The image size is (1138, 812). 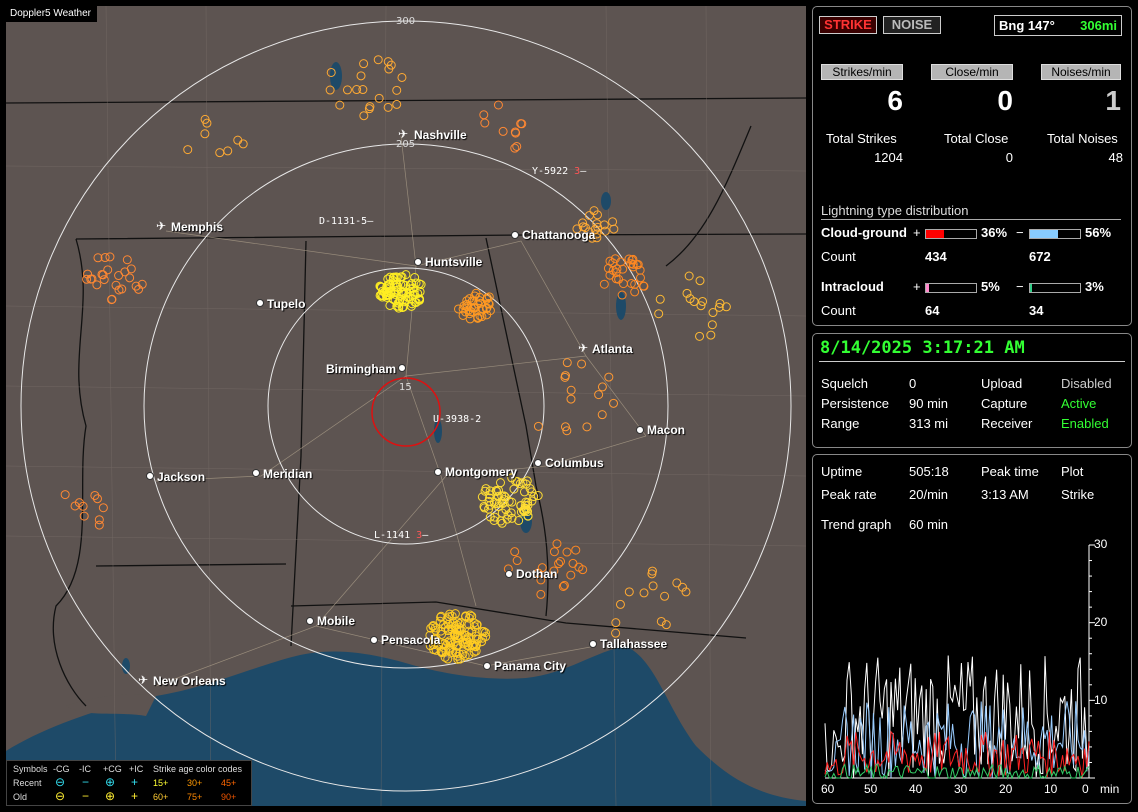 What do you see at coordinates (229, 797) in the screenshot?
I see `age-90: 90+` at bounding box center [229, 797].